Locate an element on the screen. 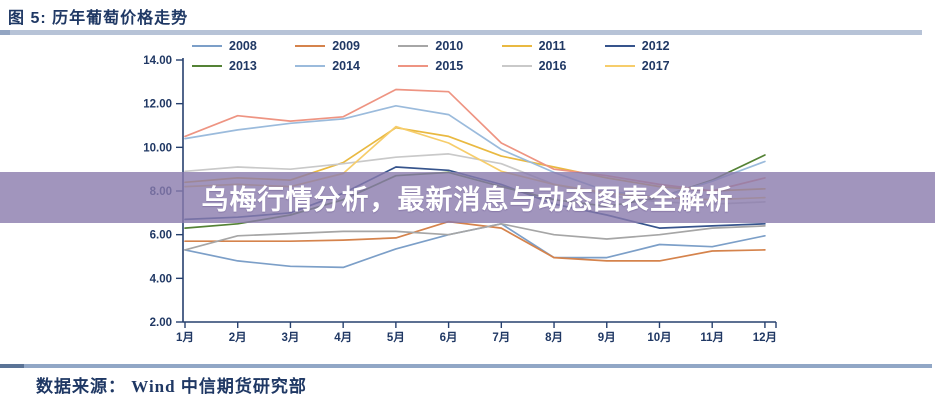  footer-divider is located at coordinates (466, 366).